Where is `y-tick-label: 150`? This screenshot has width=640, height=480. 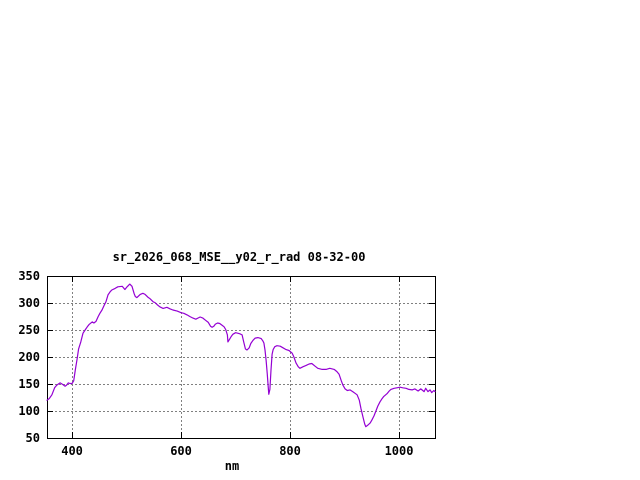
y-tick-label: 150 is located at coordinates (29, 384).